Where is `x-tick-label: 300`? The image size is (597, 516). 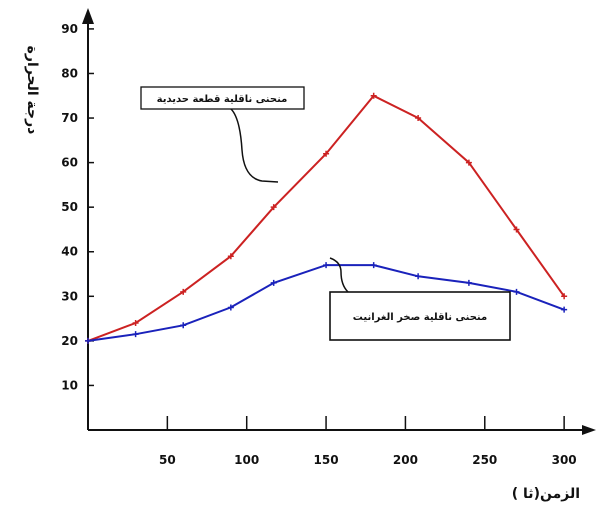
x-tick-label: 300 is located at coordinates (564, 460).